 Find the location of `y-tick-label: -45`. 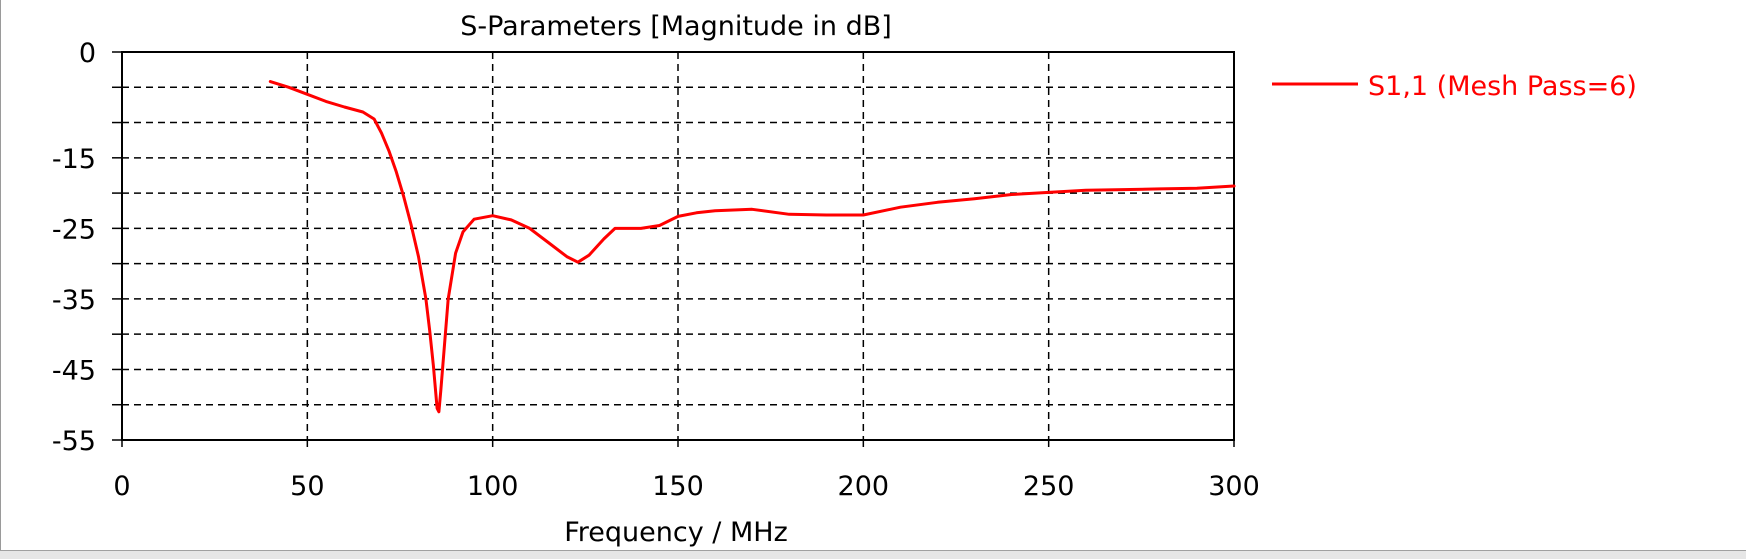

y-tick-label: -45 is located at coordinates (74, 370).